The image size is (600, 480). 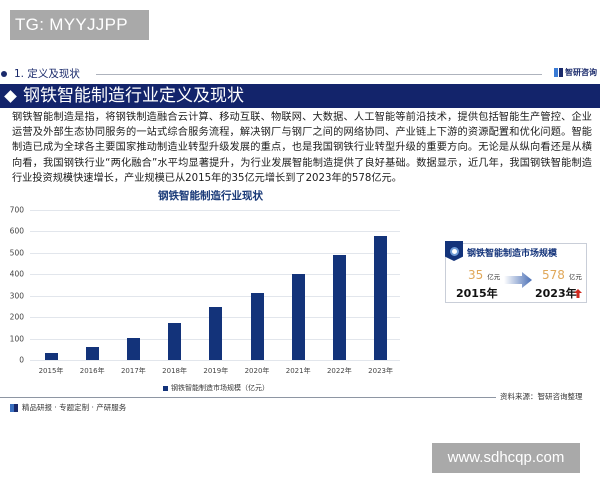 I want to click on bar-2022年, so click(x=339, y=307).